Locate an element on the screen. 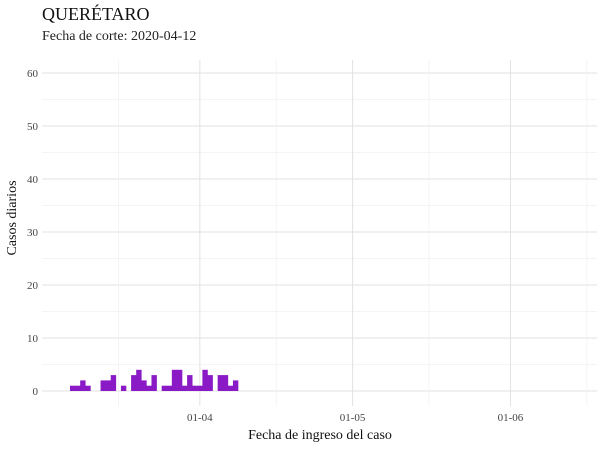  y-axis-ticks: 0 10 20 30 40 50 60 is located at coordinates (33, 233).